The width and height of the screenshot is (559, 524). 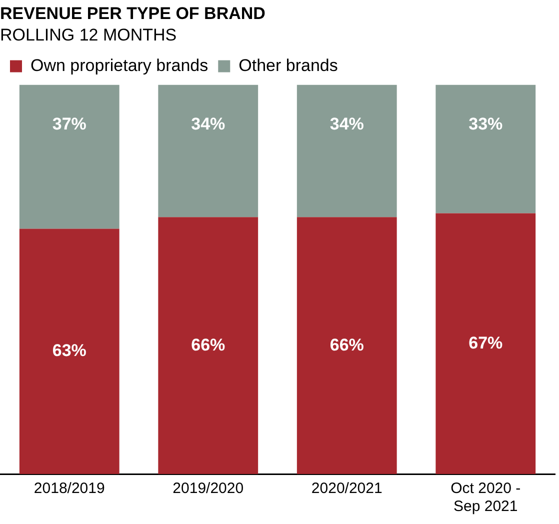 I want to click on data-label: 33%, so click(x=485, y=124).